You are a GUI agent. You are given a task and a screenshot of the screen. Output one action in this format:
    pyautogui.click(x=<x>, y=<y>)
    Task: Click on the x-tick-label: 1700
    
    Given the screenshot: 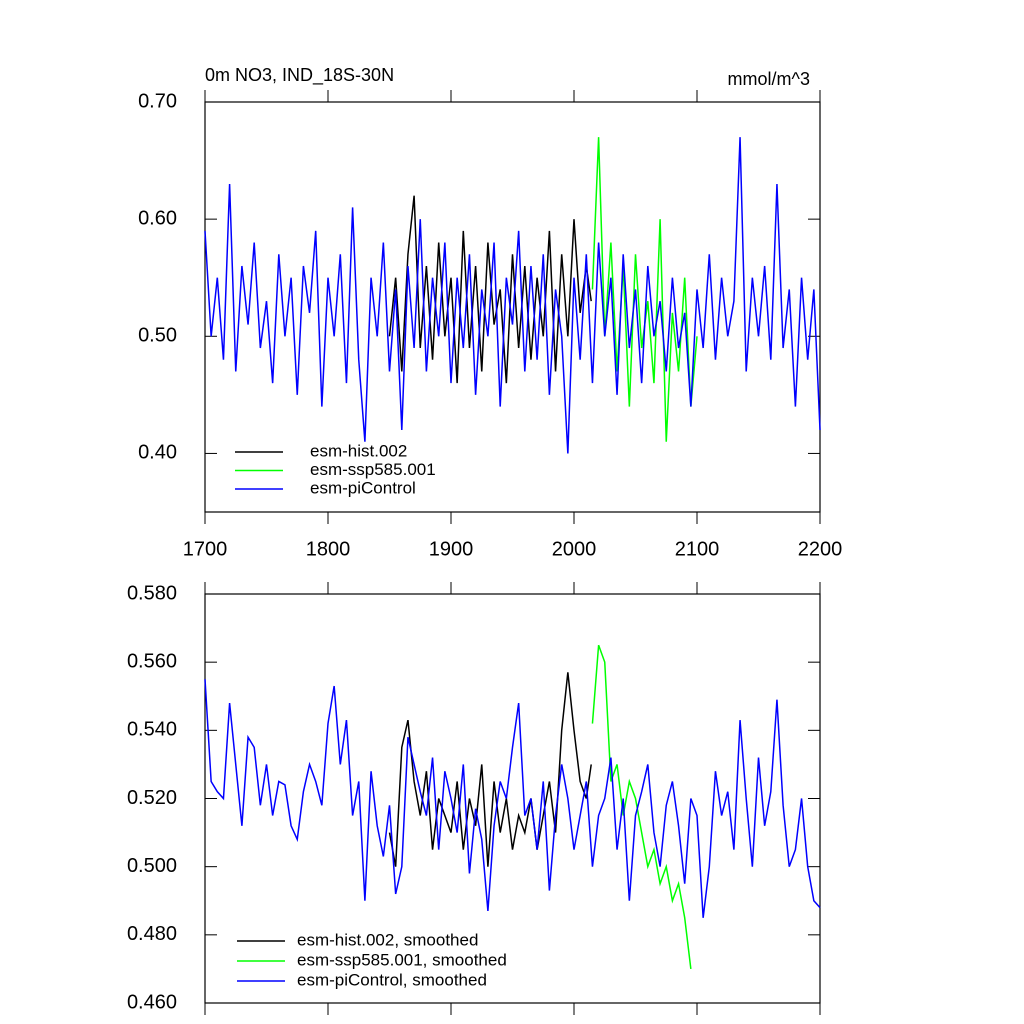 What is the action you would take?
    pyautogui.click(x=205, y=549)
    